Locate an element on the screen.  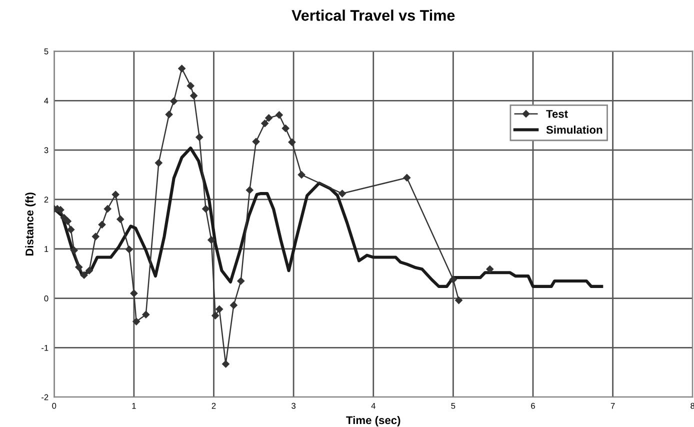
x-tick-label: 6 is located at coordinates (533, 405).